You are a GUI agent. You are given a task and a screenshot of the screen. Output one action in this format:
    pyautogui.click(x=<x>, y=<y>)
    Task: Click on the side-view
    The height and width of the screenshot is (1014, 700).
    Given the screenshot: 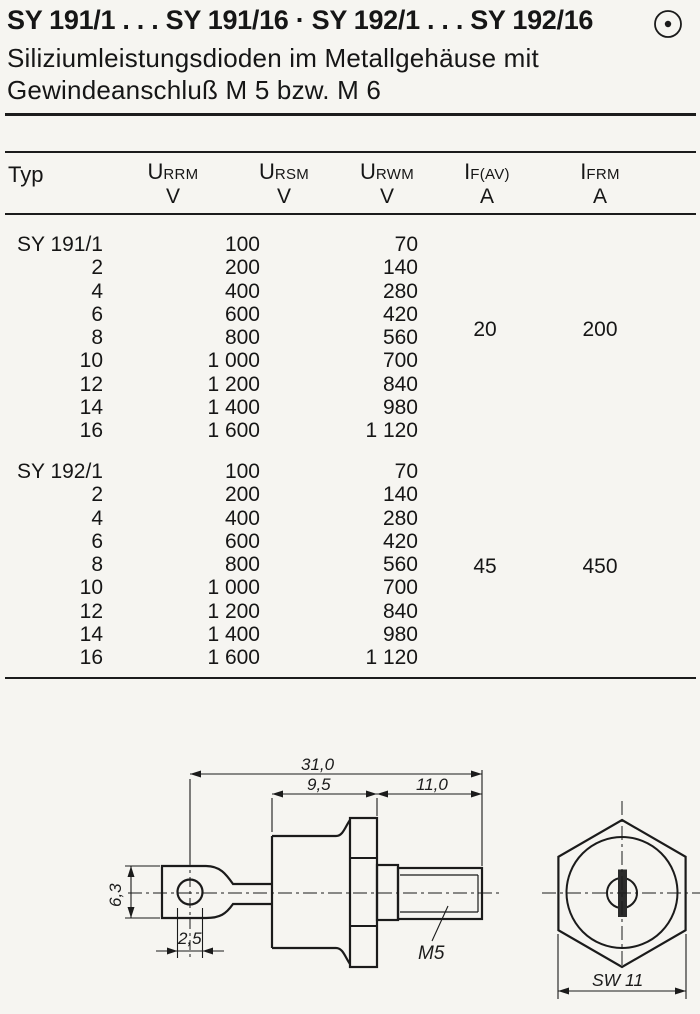 What is the action you would take?
    pyautogui.click(x=312, y=869)
    